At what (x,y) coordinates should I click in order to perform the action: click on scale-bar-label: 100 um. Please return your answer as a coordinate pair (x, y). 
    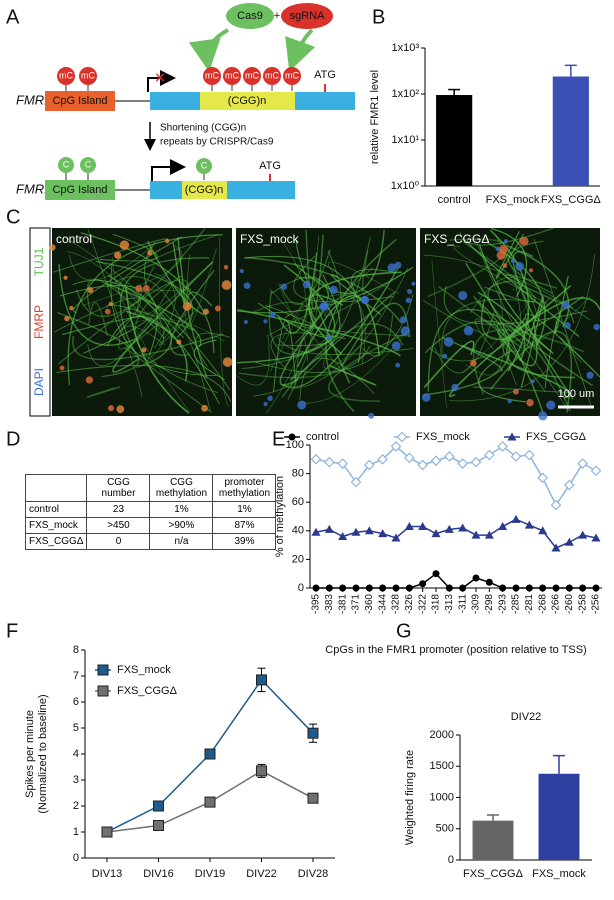
    Looking at the image, I should click on (576, 394).